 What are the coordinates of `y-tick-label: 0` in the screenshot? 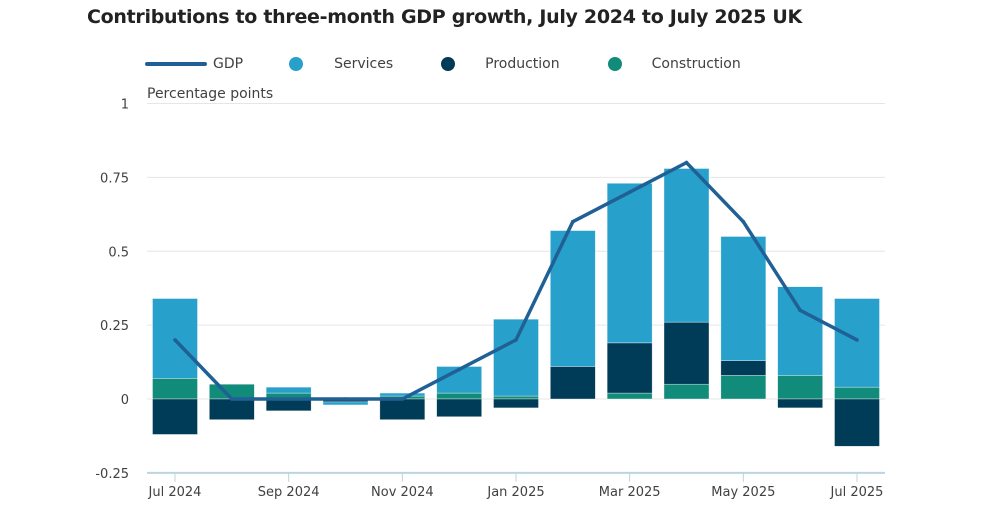 It's located at (125, 400).